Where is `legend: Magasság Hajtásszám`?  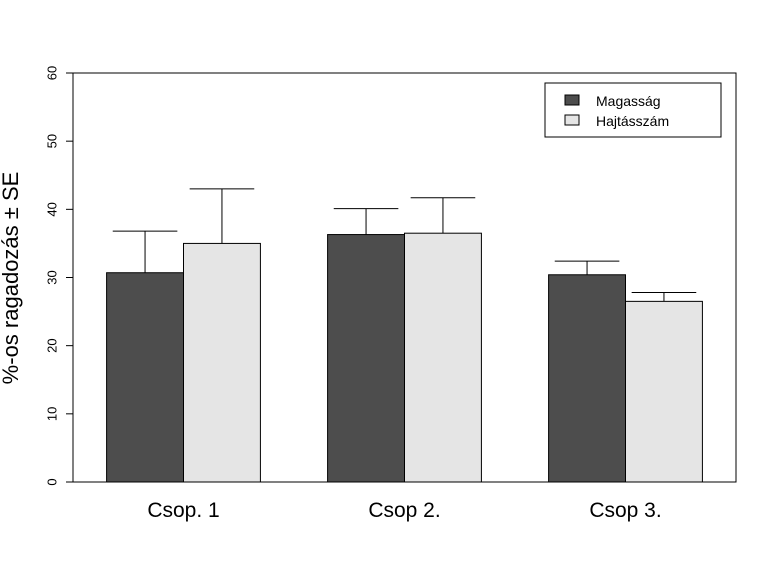
legend: Magasság Hajtásszám is located at coordinates (633, 110).